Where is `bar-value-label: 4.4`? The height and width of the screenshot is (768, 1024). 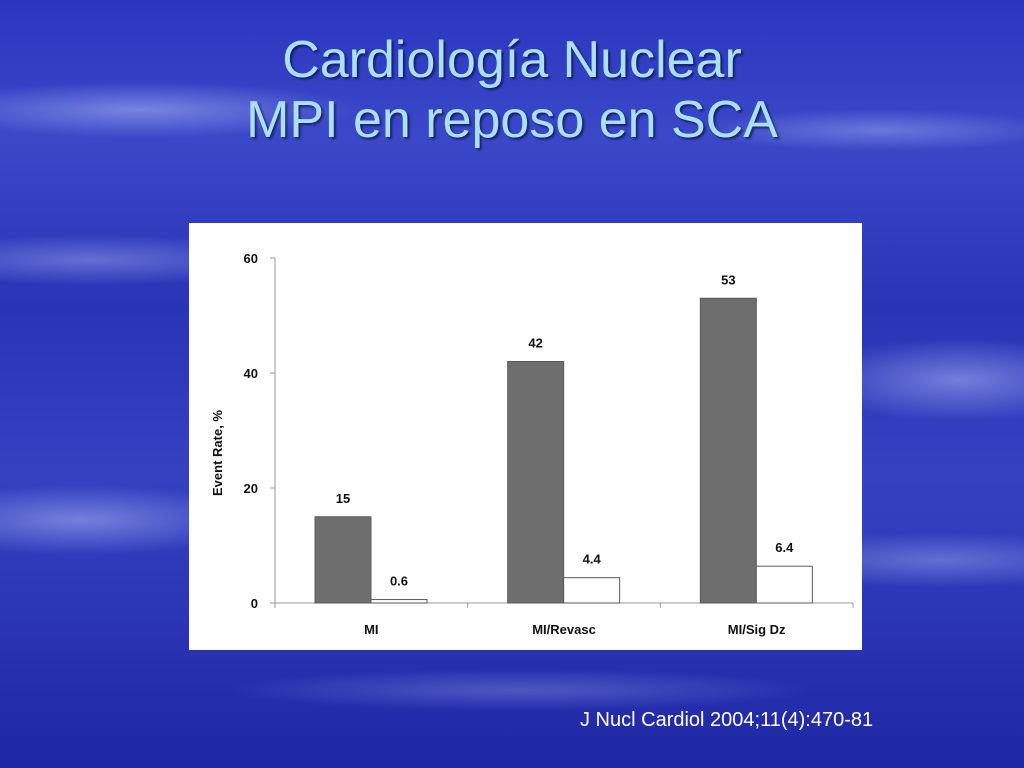 bar-value-label: 4.4 is located at coordinates (592, 559).